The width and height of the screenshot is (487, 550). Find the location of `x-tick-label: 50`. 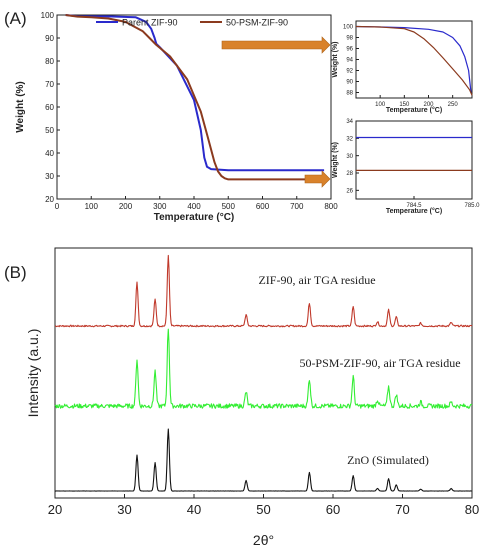

x-tick-label: 50 is located at coordinates (263, 509).